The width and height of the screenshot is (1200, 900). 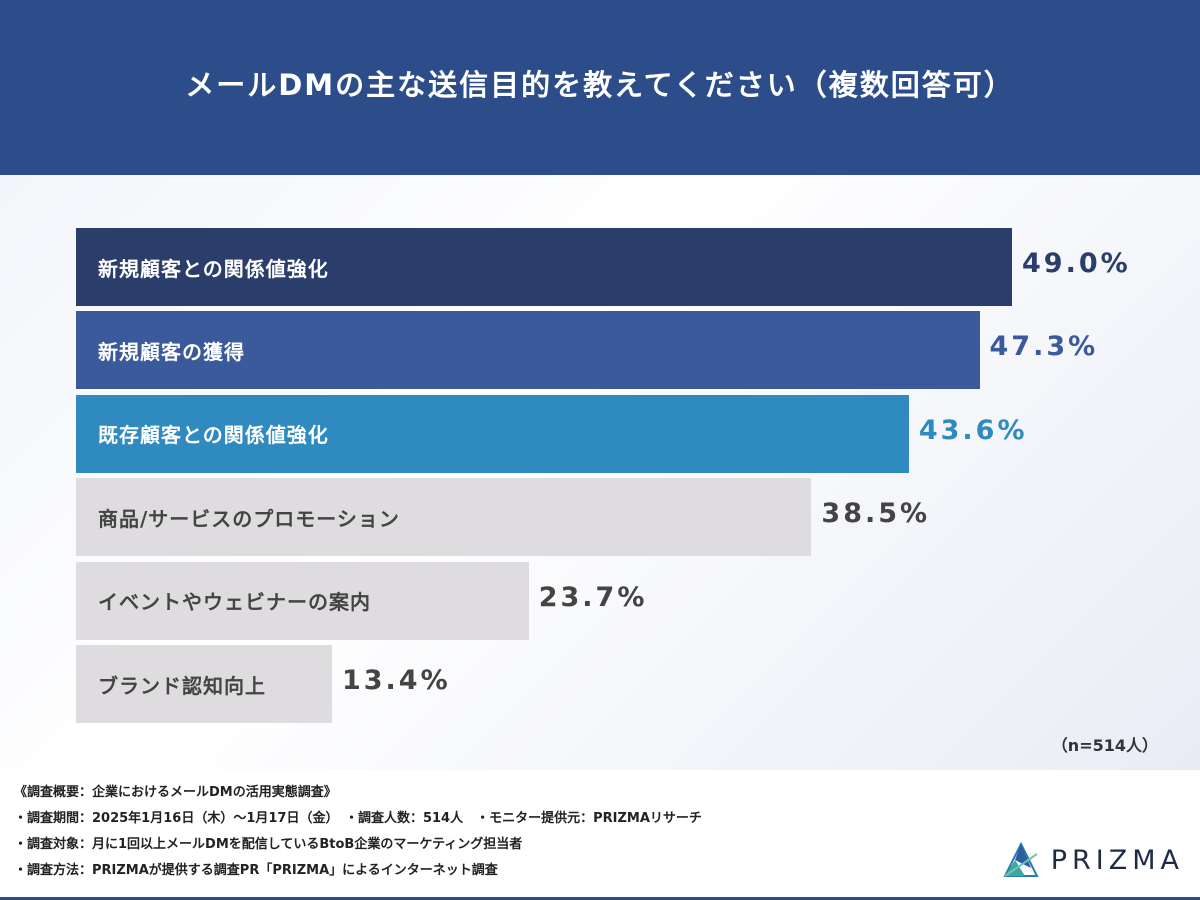 What do you see at coordinates (544, 267) in the screenshot?
I see `bar-1: 新規顧客との関係値強化` at bounding box center [544, 267].